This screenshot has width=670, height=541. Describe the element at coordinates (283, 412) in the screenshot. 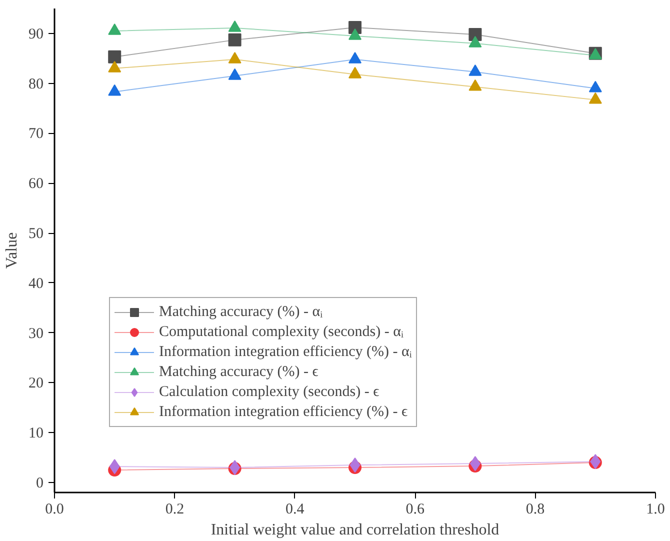

I see `legend-label: Information integration efficiency (%) - ϵ` at that location.